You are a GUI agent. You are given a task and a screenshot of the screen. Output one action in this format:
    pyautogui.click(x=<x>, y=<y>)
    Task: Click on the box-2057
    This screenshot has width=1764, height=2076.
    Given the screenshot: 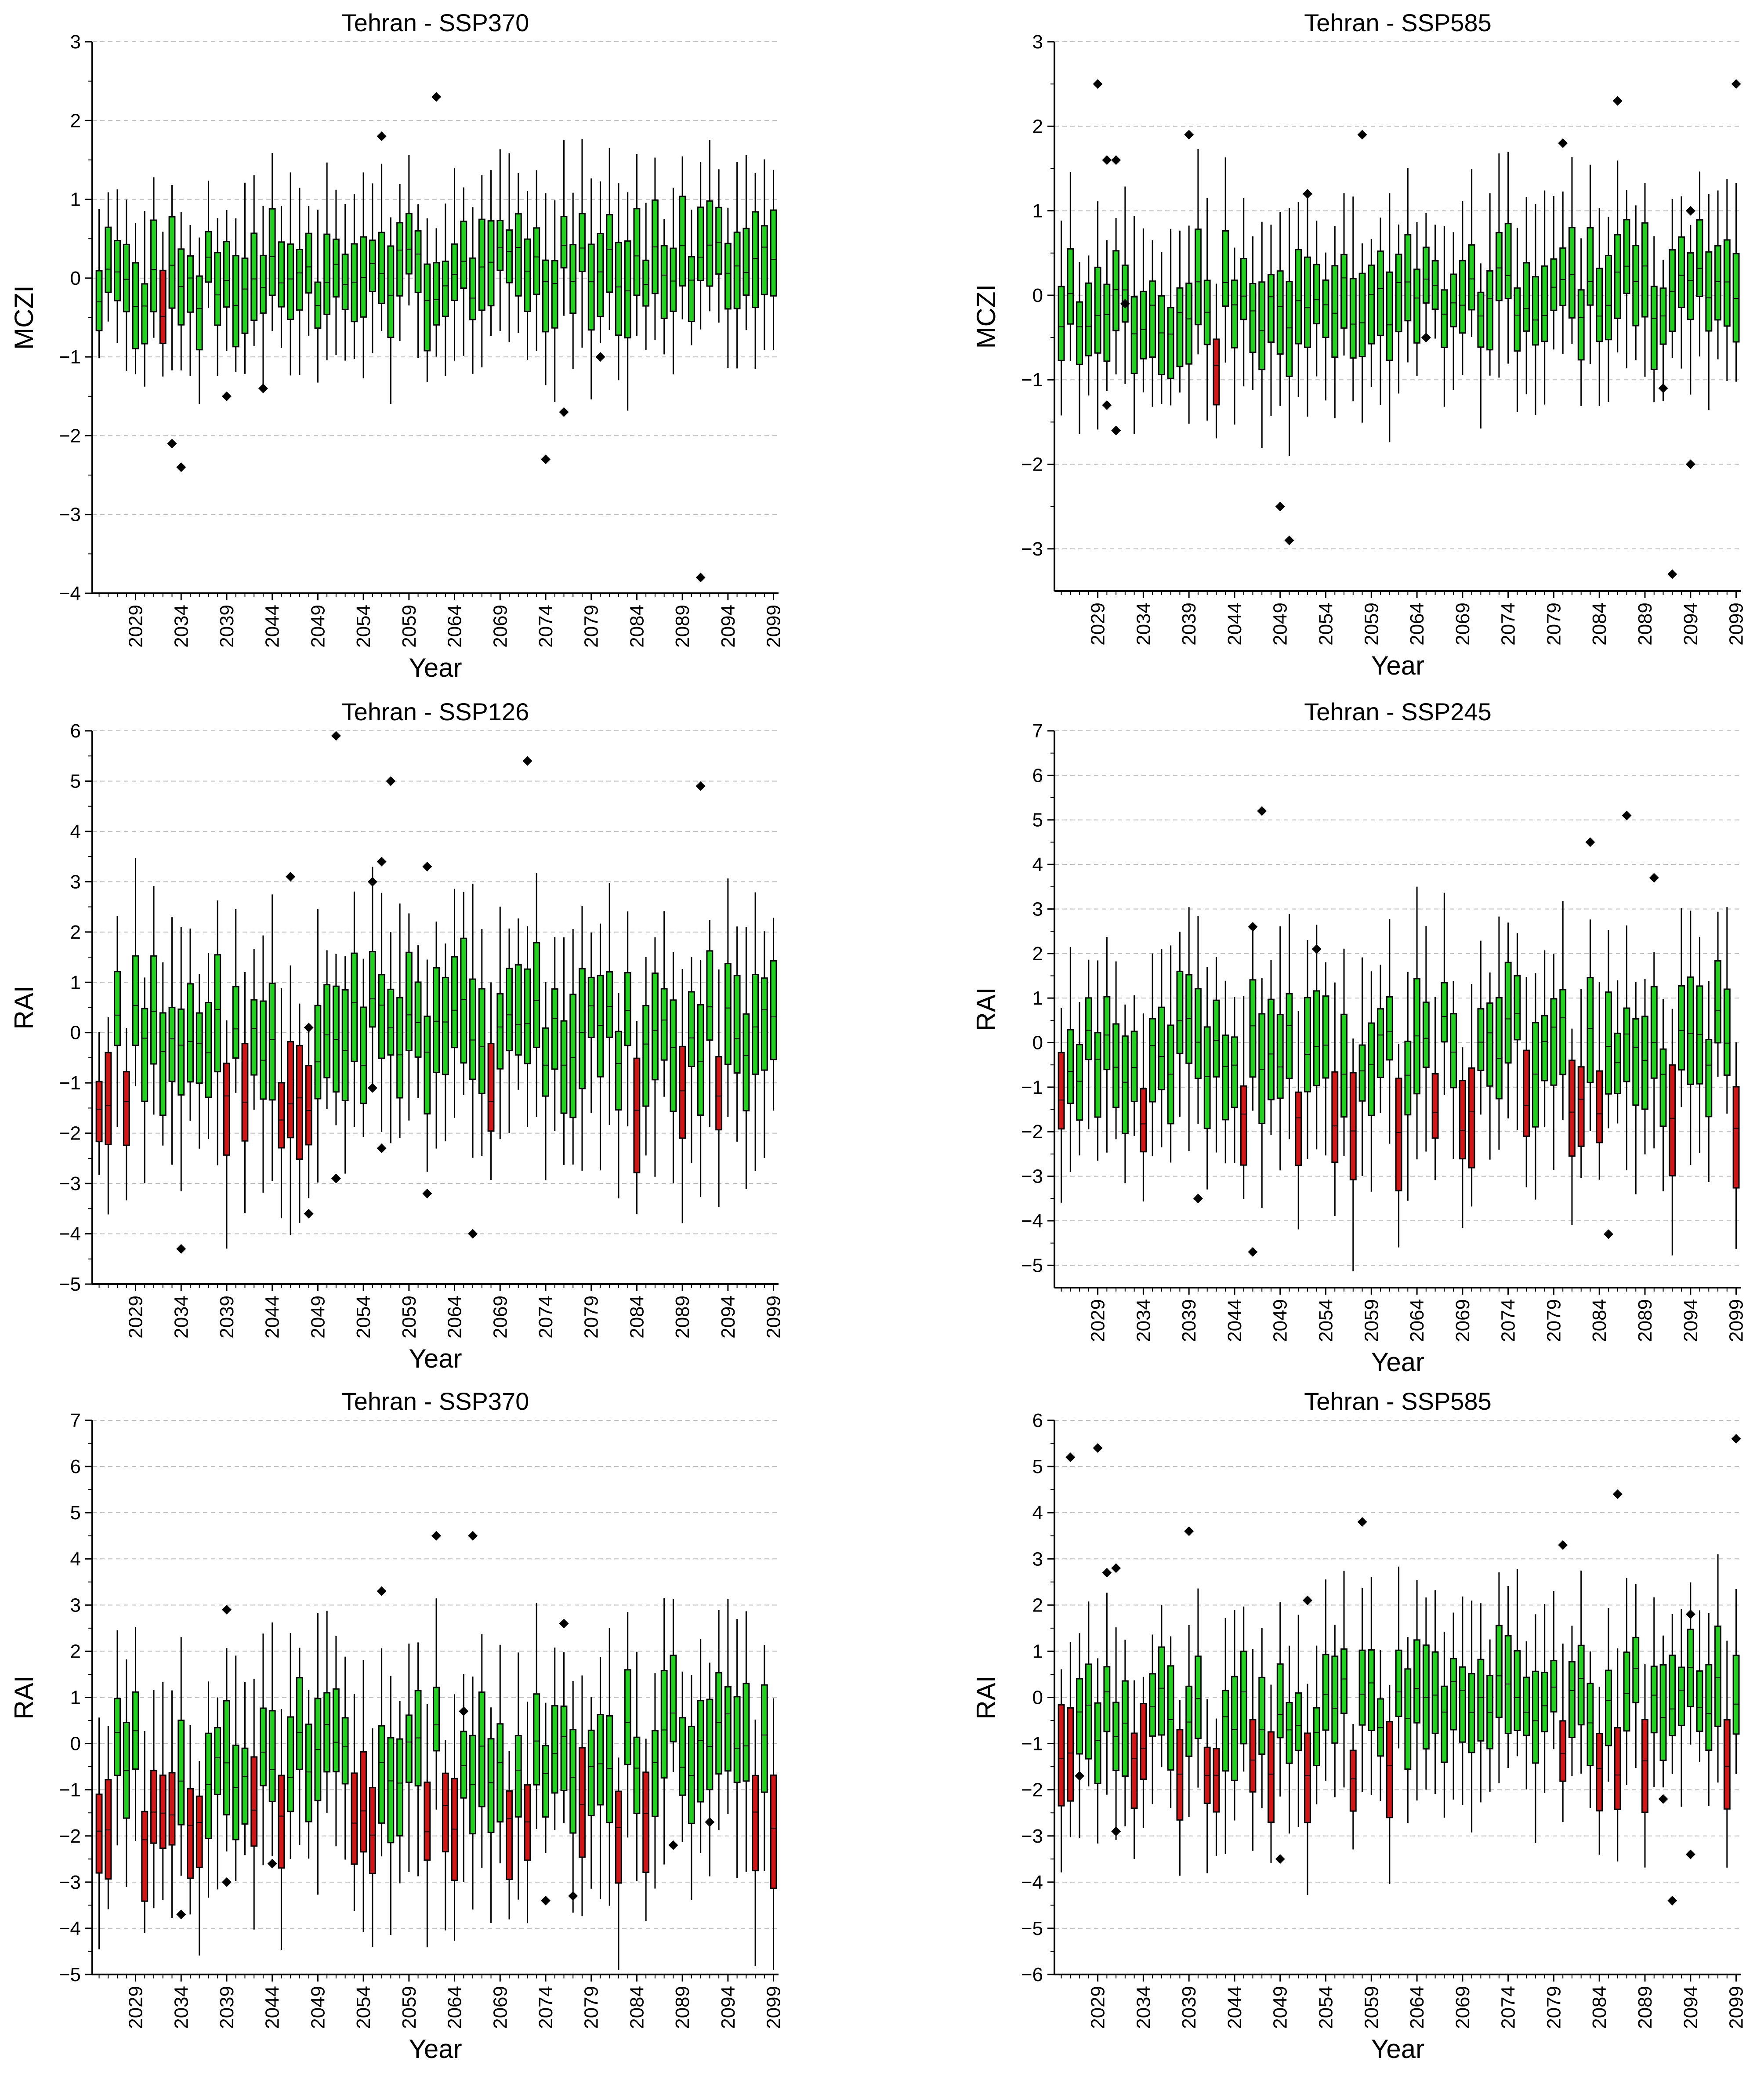 What is the action you would take?
    pyautogui.click(x=1353, y=299)
    